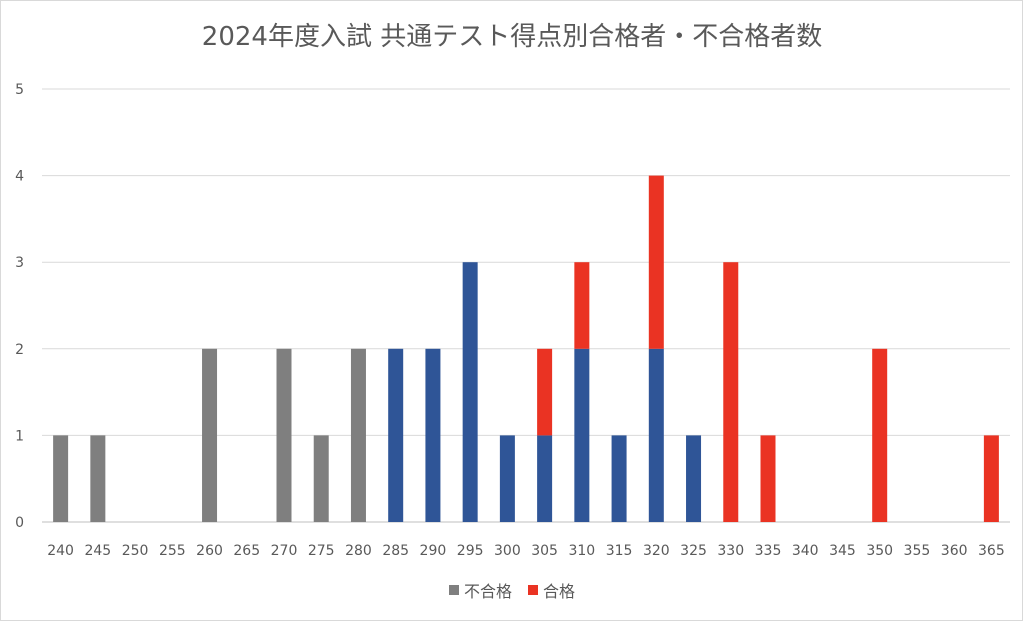 This screenshot has width=1024, height=622. I want to click on y-tick-label: 3, so click(19, 263).